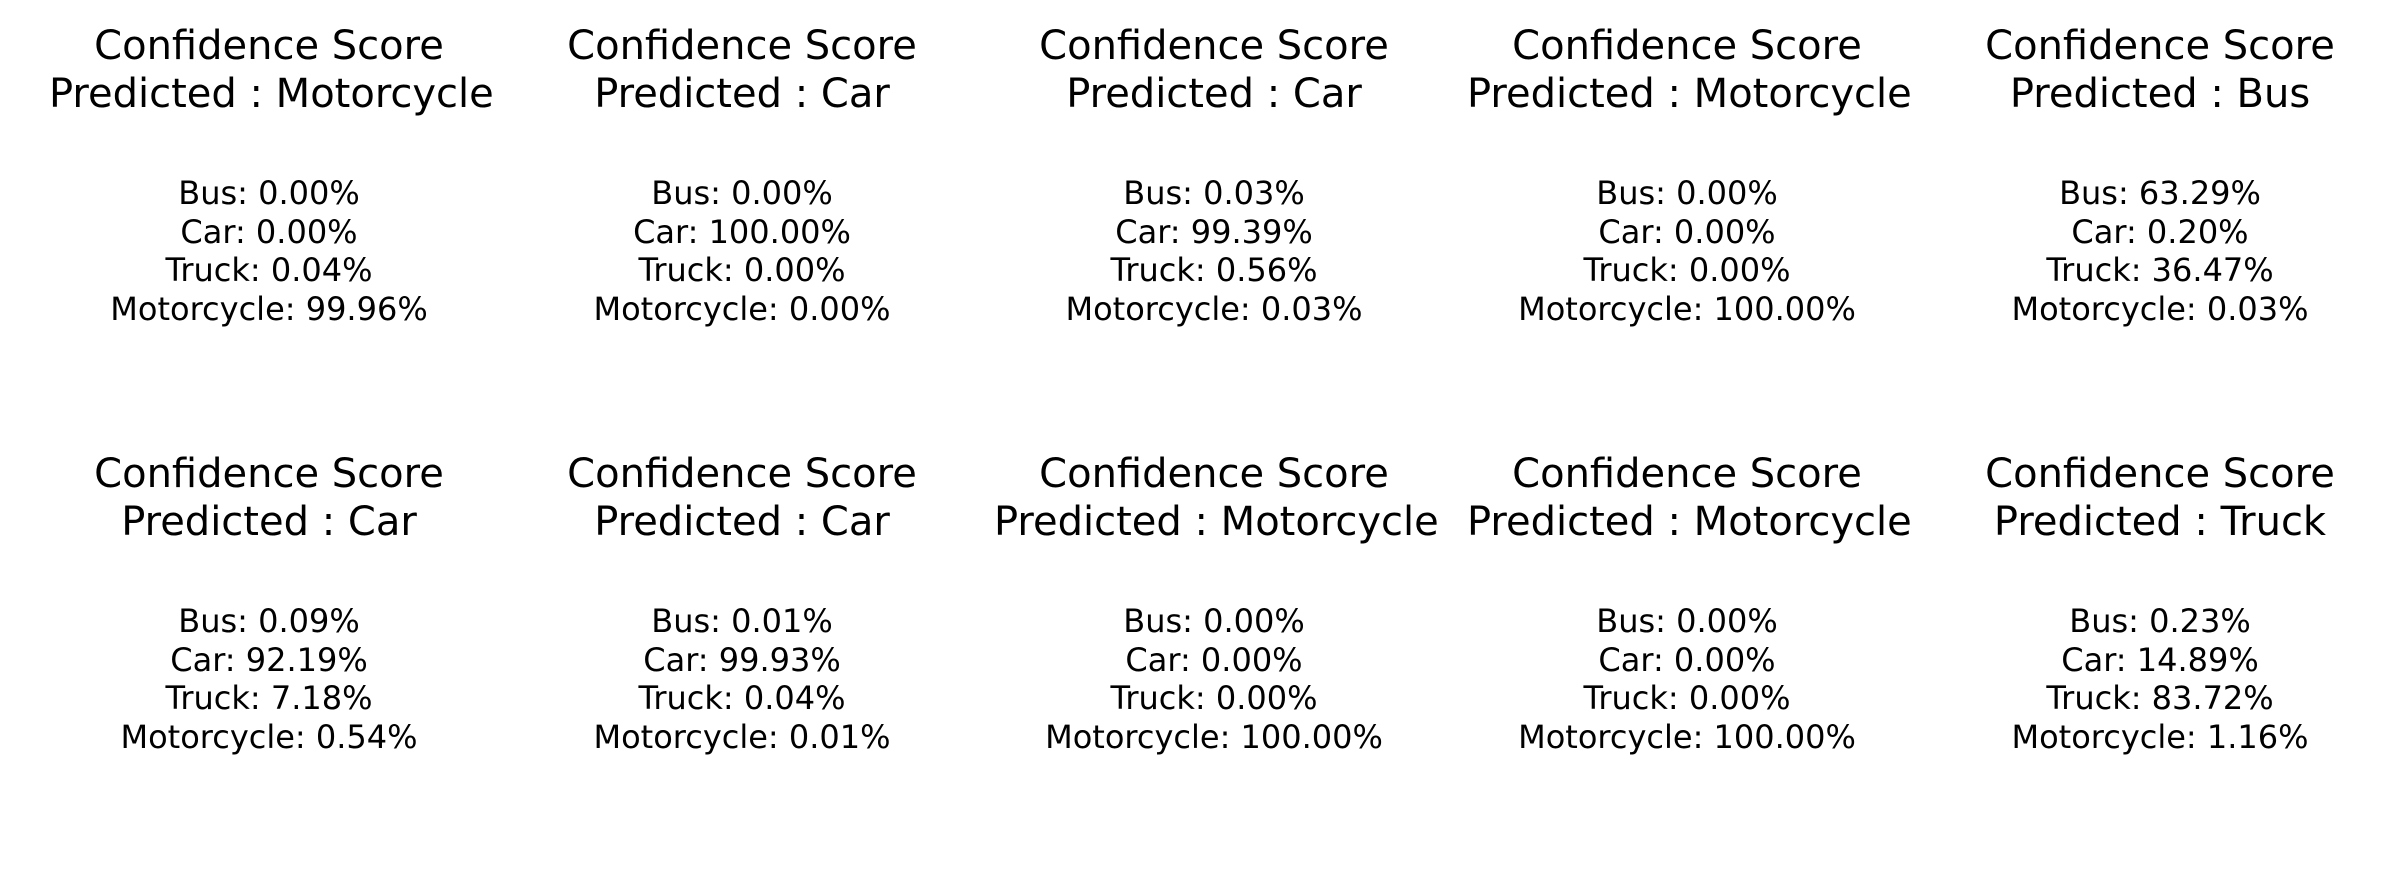 The height and width of the screenshot is (869, 2395). What do you see at coordinates (742, 736) in the screenshot?
I see `class-score: Motorcycle: 0.01%` at bounding box center [742, 736].